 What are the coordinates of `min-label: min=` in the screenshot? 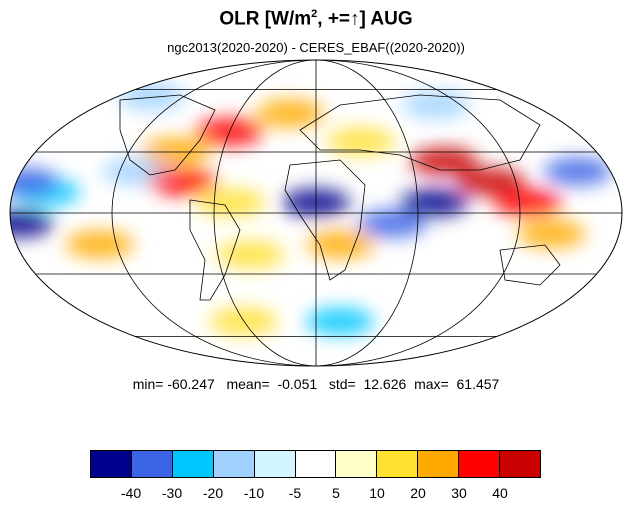 It's located at (148, 384).